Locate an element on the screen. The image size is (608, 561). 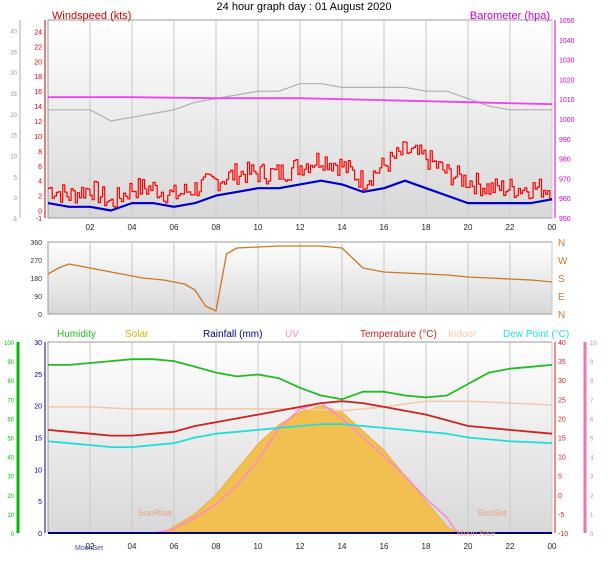
barometer-axis-title: Barometer (hpa) is located at coordinates (510, 16).